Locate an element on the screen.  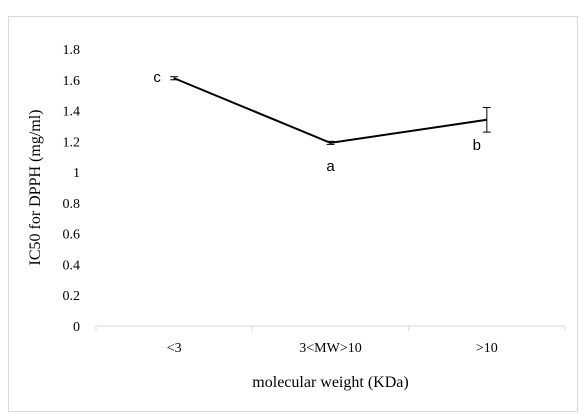
x-tick-label: >10 is located at coordinates (487, 348).